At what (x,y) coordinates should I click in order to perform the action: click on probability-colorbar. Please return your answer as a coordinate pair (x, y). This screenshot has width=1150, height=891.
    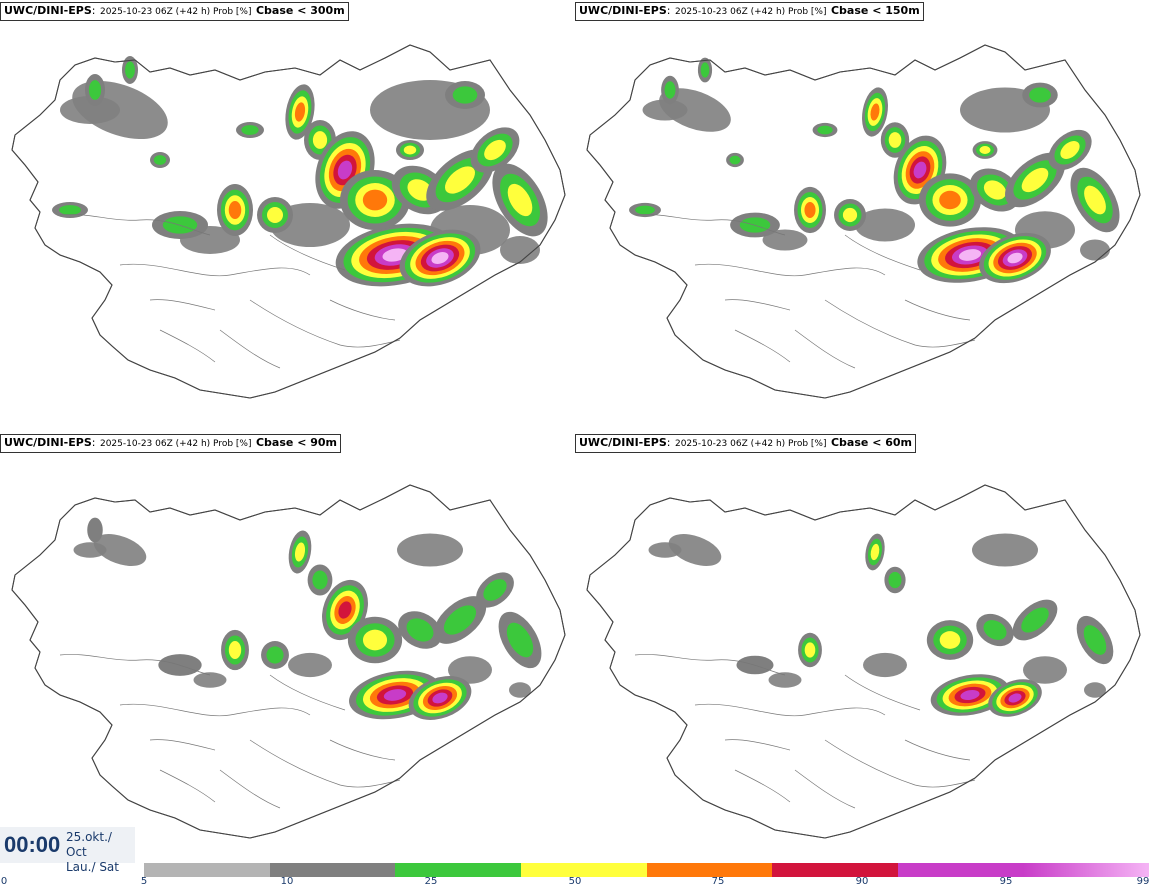
    Looking at the image, I should click on (646, 870).